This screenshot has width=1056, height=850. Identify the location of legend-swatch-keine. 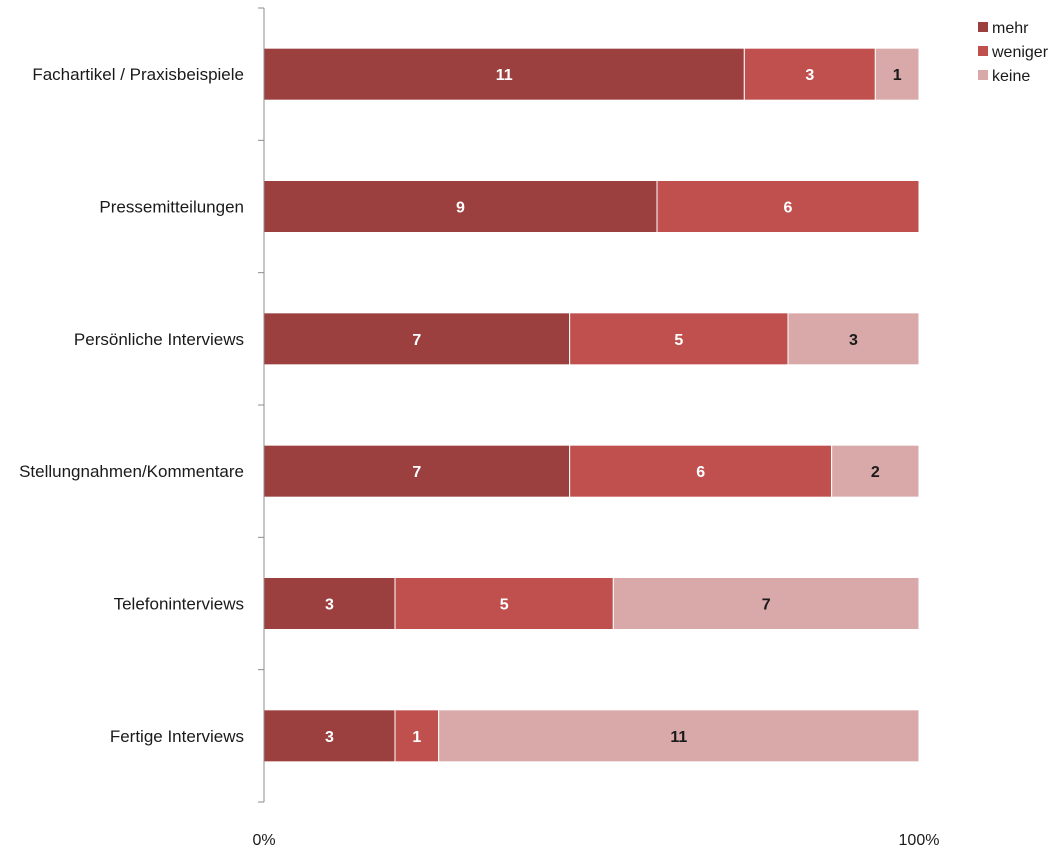
(983, 75).